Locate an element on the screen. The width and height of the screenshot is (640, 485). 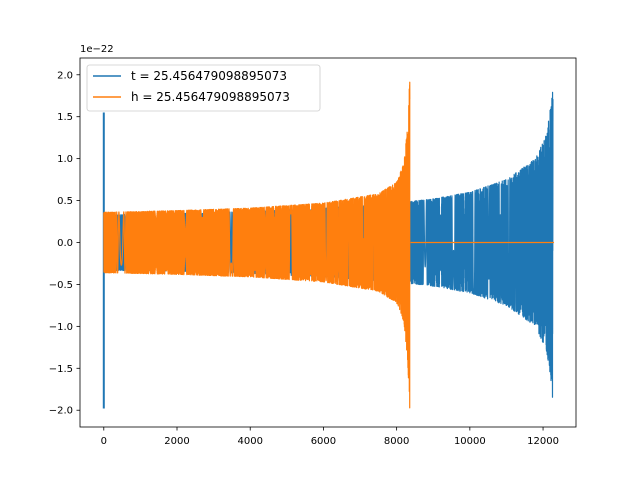
y-tick-label: −1.0 is located at coordinates (61, 327).